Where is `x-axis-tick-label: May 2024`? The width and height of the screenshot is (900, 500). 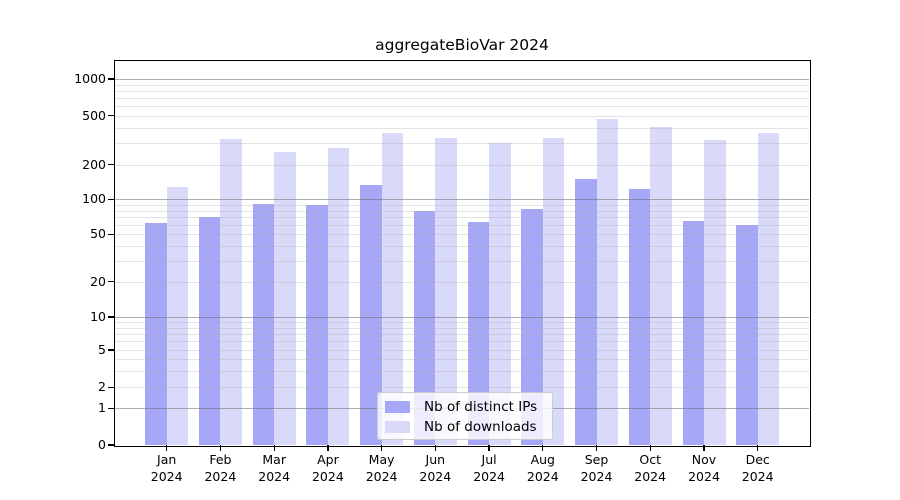 x-axis-tick-label: May 2024 is located at coordinates (381, 468).